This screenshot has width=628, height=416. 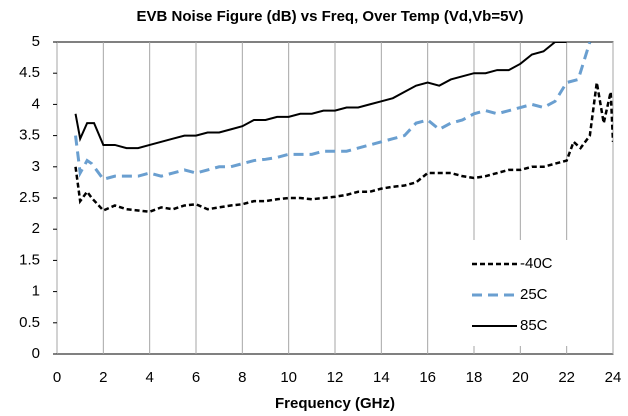 What do you see at coordinates (36, 103) in the screenshot?
I see `y-tick-label: 4` at bounding box center [36, 103].